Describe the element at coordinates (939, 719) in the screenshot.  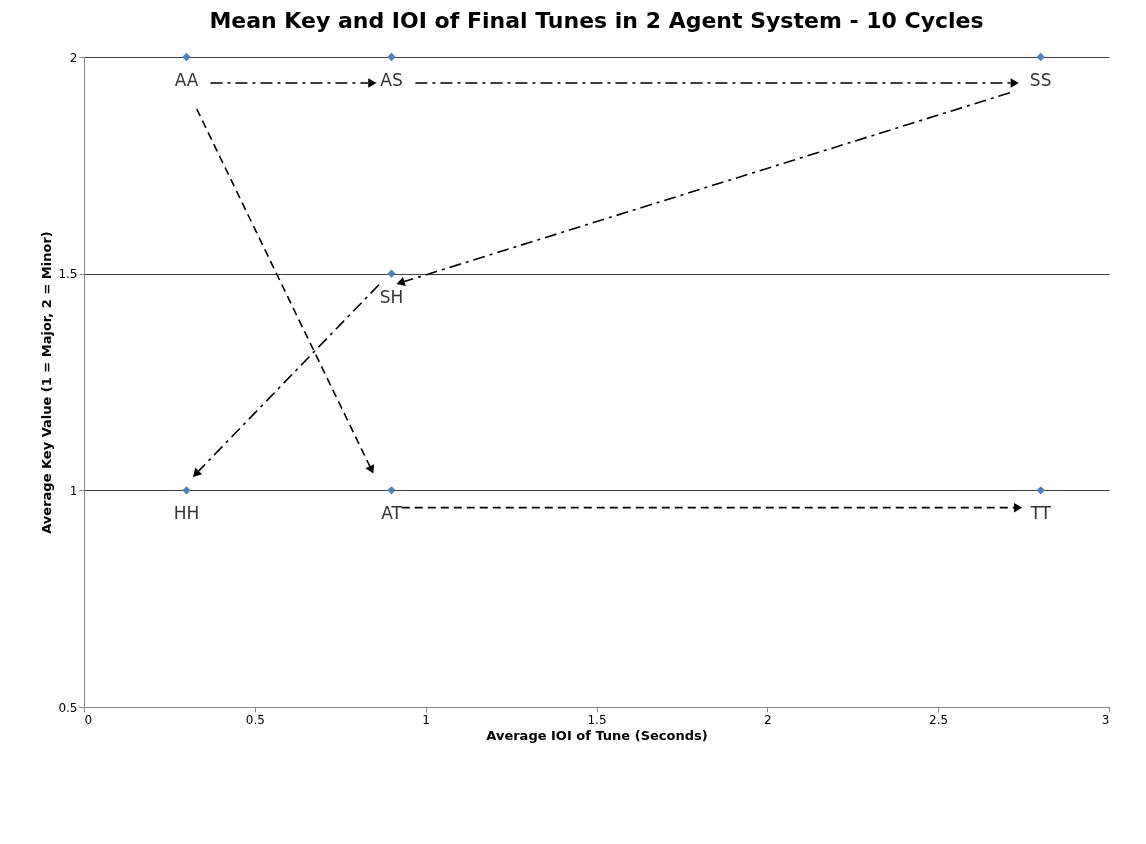
I see `x-tick-label: 2.5` at that location.